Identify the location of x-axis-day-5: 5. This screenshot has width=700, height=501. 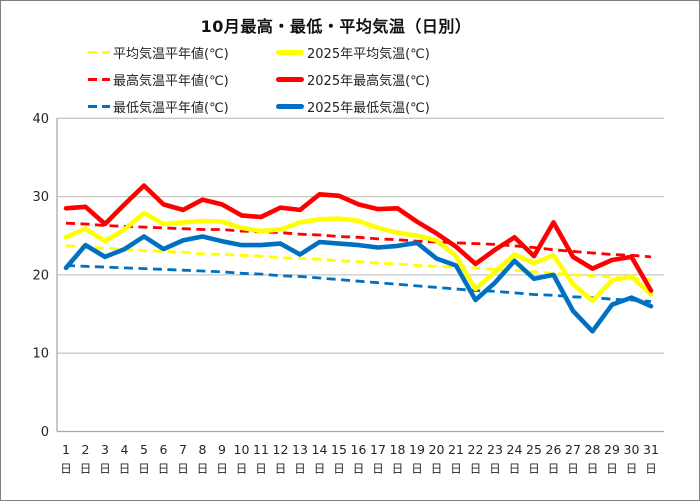
(144, 449).